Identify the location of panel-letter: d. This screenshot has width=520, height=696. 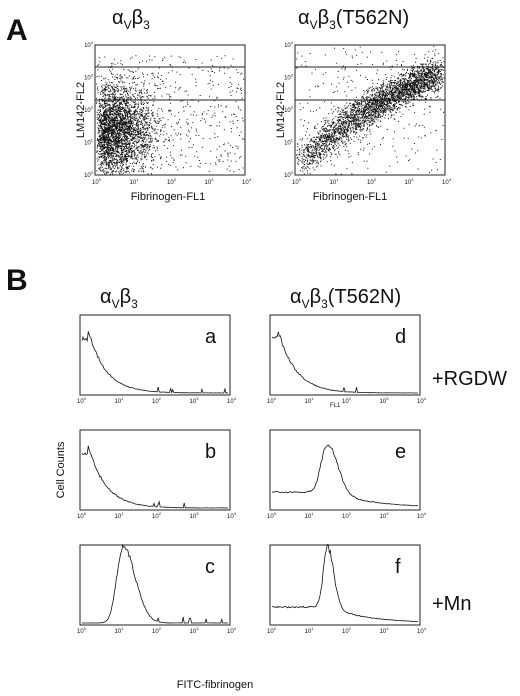
(400, 337).